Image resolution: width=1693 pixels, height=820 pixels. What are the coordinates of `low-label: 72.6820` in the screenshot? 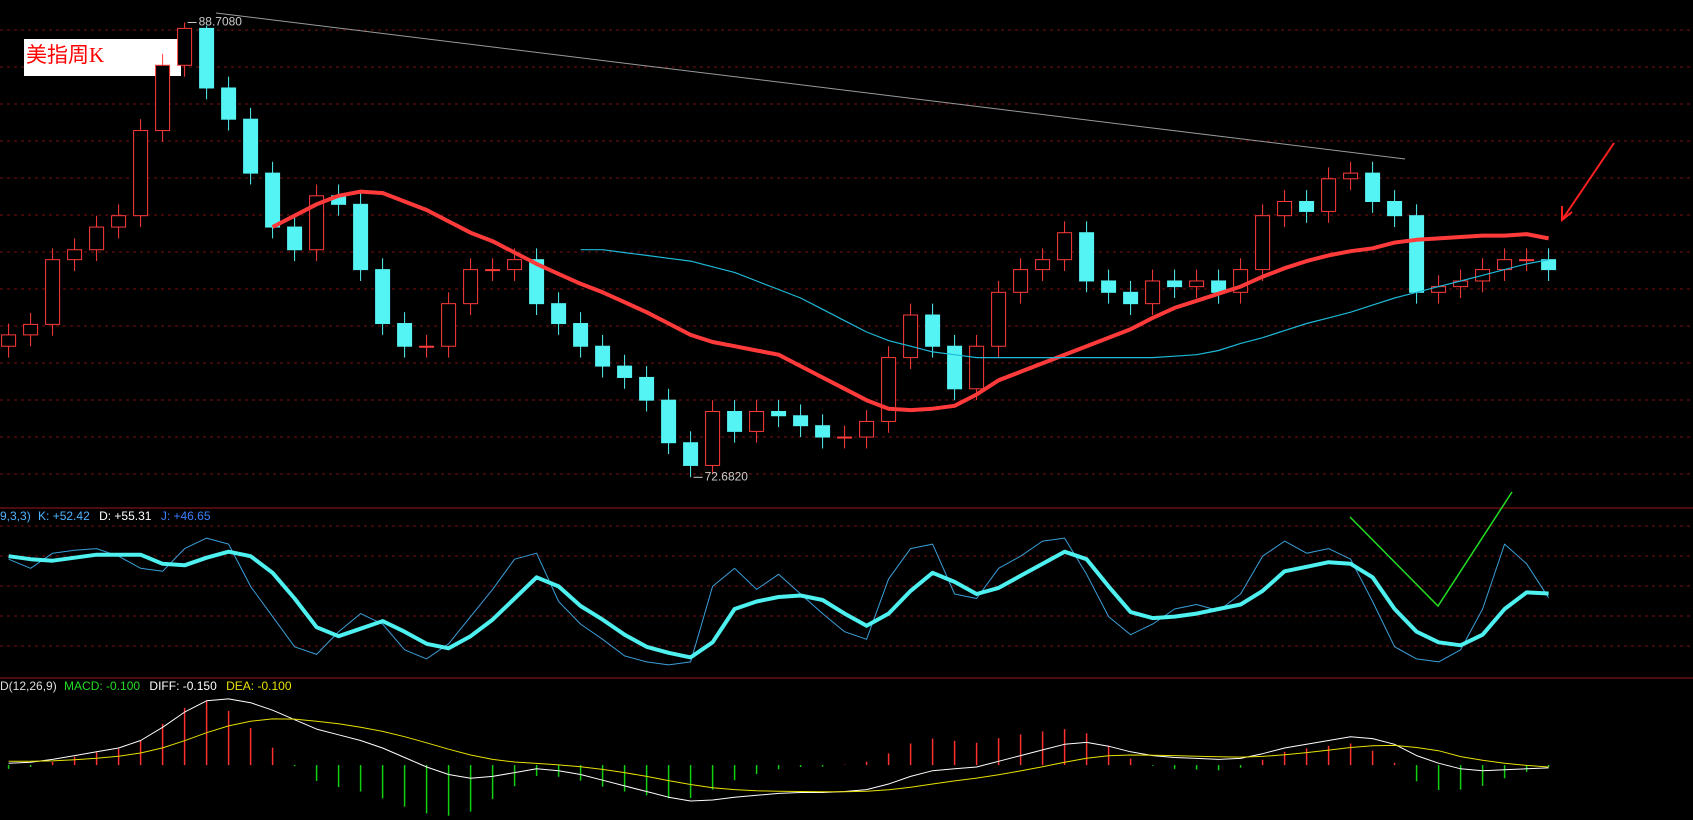 It's located at (727, 476).